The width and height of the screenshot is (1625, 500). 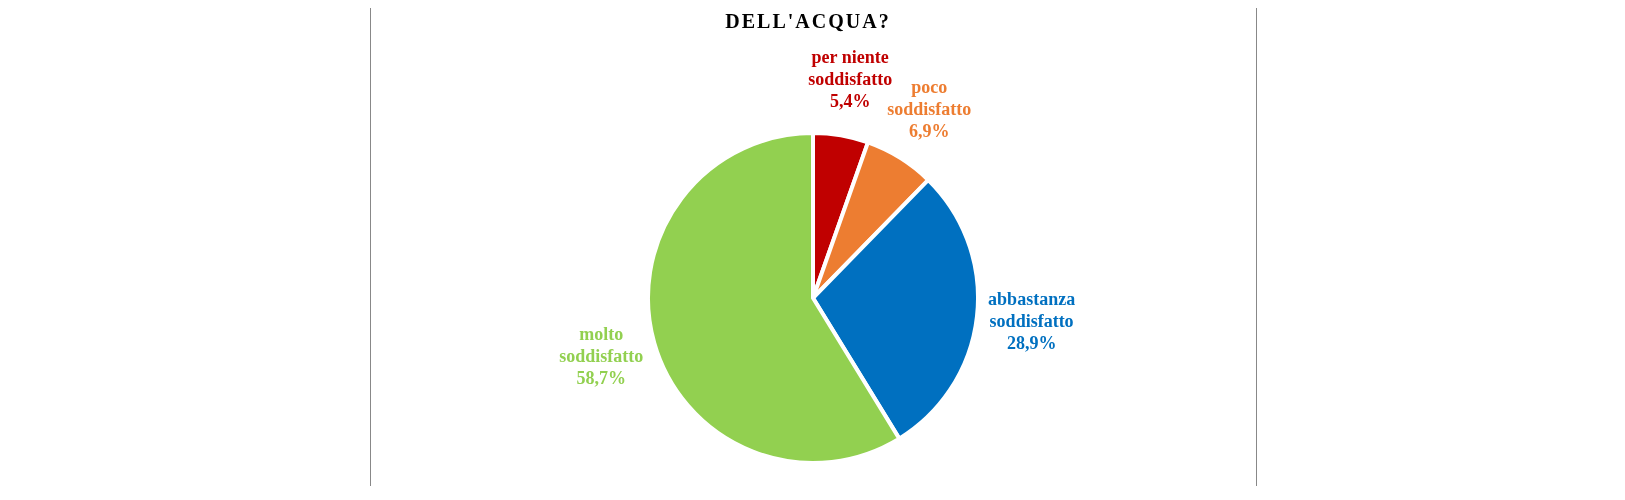 What do you see at coordinates (601, 344) in the screenshot?
I see `slice-label: molto soddisfatto` at bounding box center [601, 344].